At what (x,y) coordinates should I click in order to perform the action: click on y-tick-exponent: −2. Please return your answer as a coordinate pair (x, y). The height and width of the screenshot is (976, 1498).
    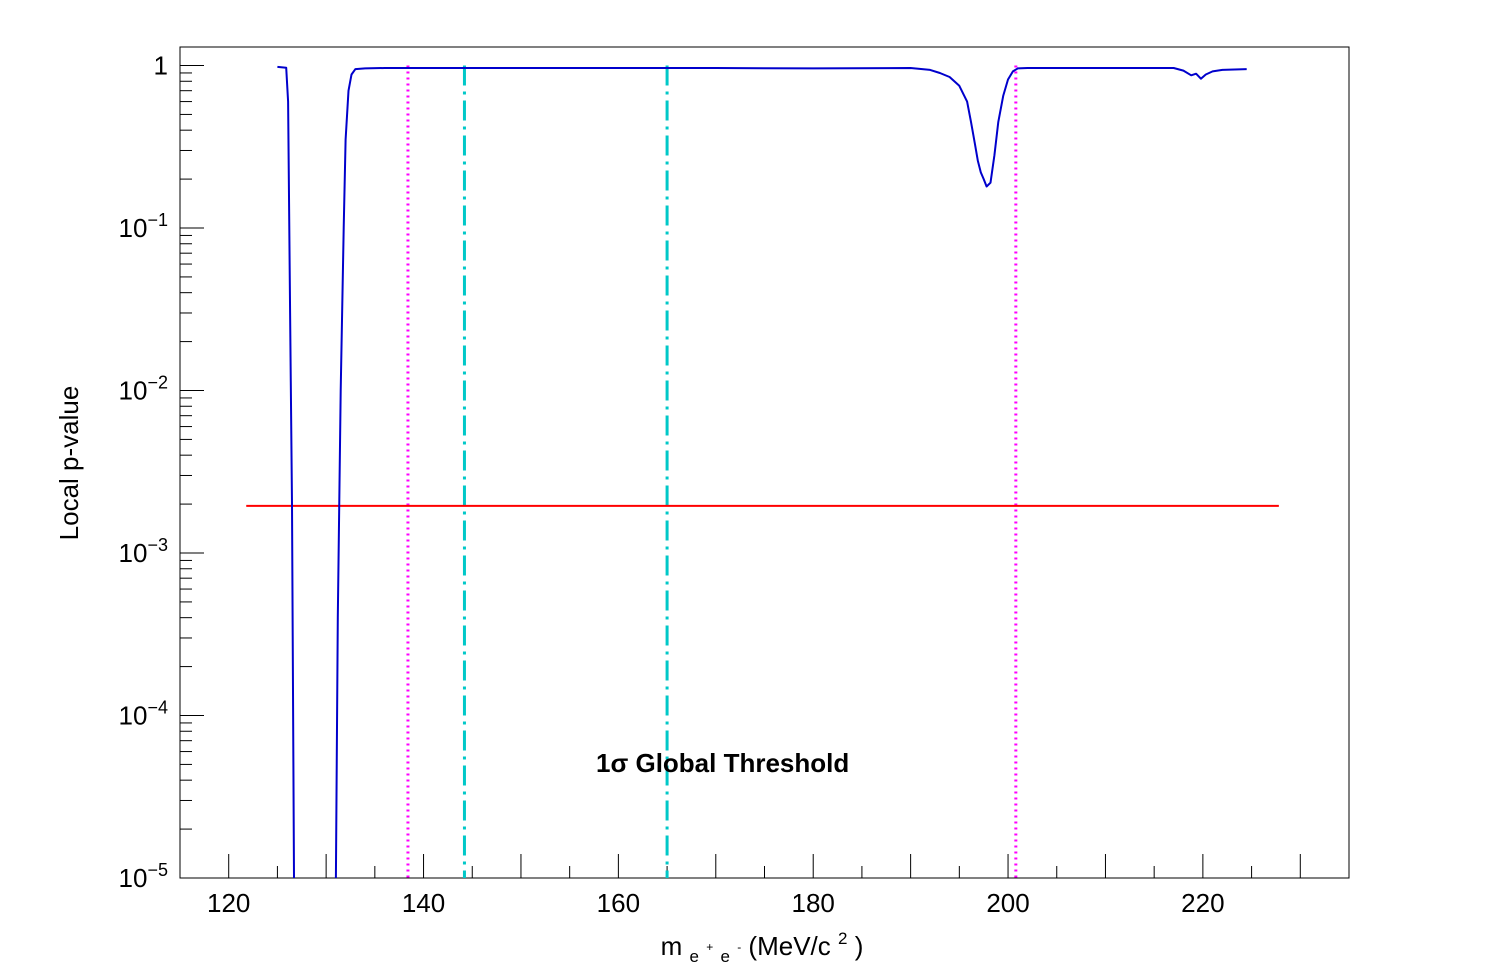
    Looking at the image, I should click on (157, 383).